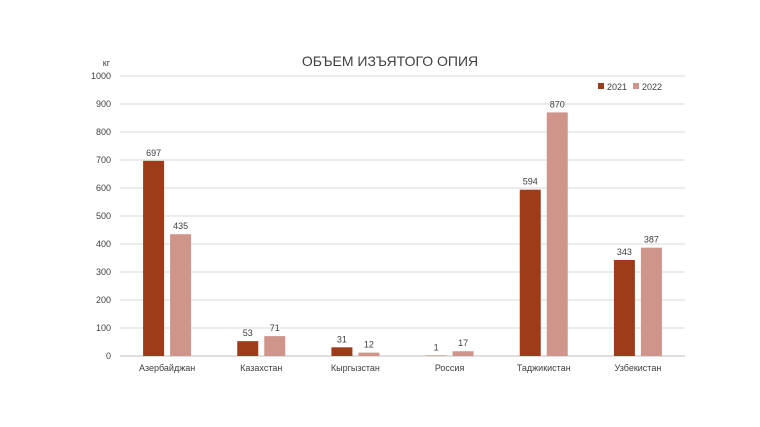 This screenshot has height=427, width=760. I want to click on category-label: Россия, so click(450, 368).